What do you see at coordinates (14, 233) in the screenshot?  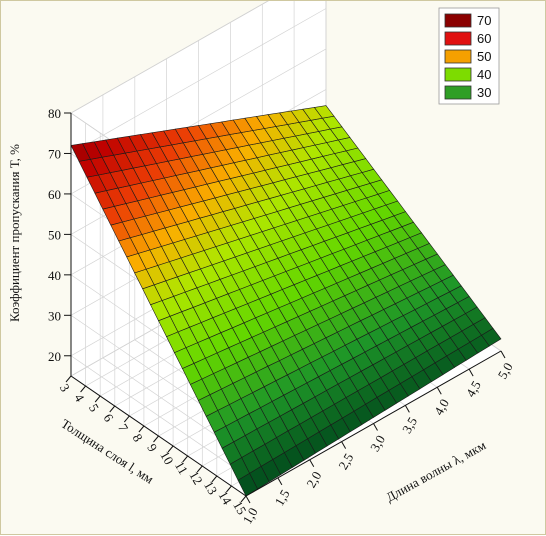 I see `z-axis-label: Коэффициент пропускания T, %` at bounding box center [14, 233].